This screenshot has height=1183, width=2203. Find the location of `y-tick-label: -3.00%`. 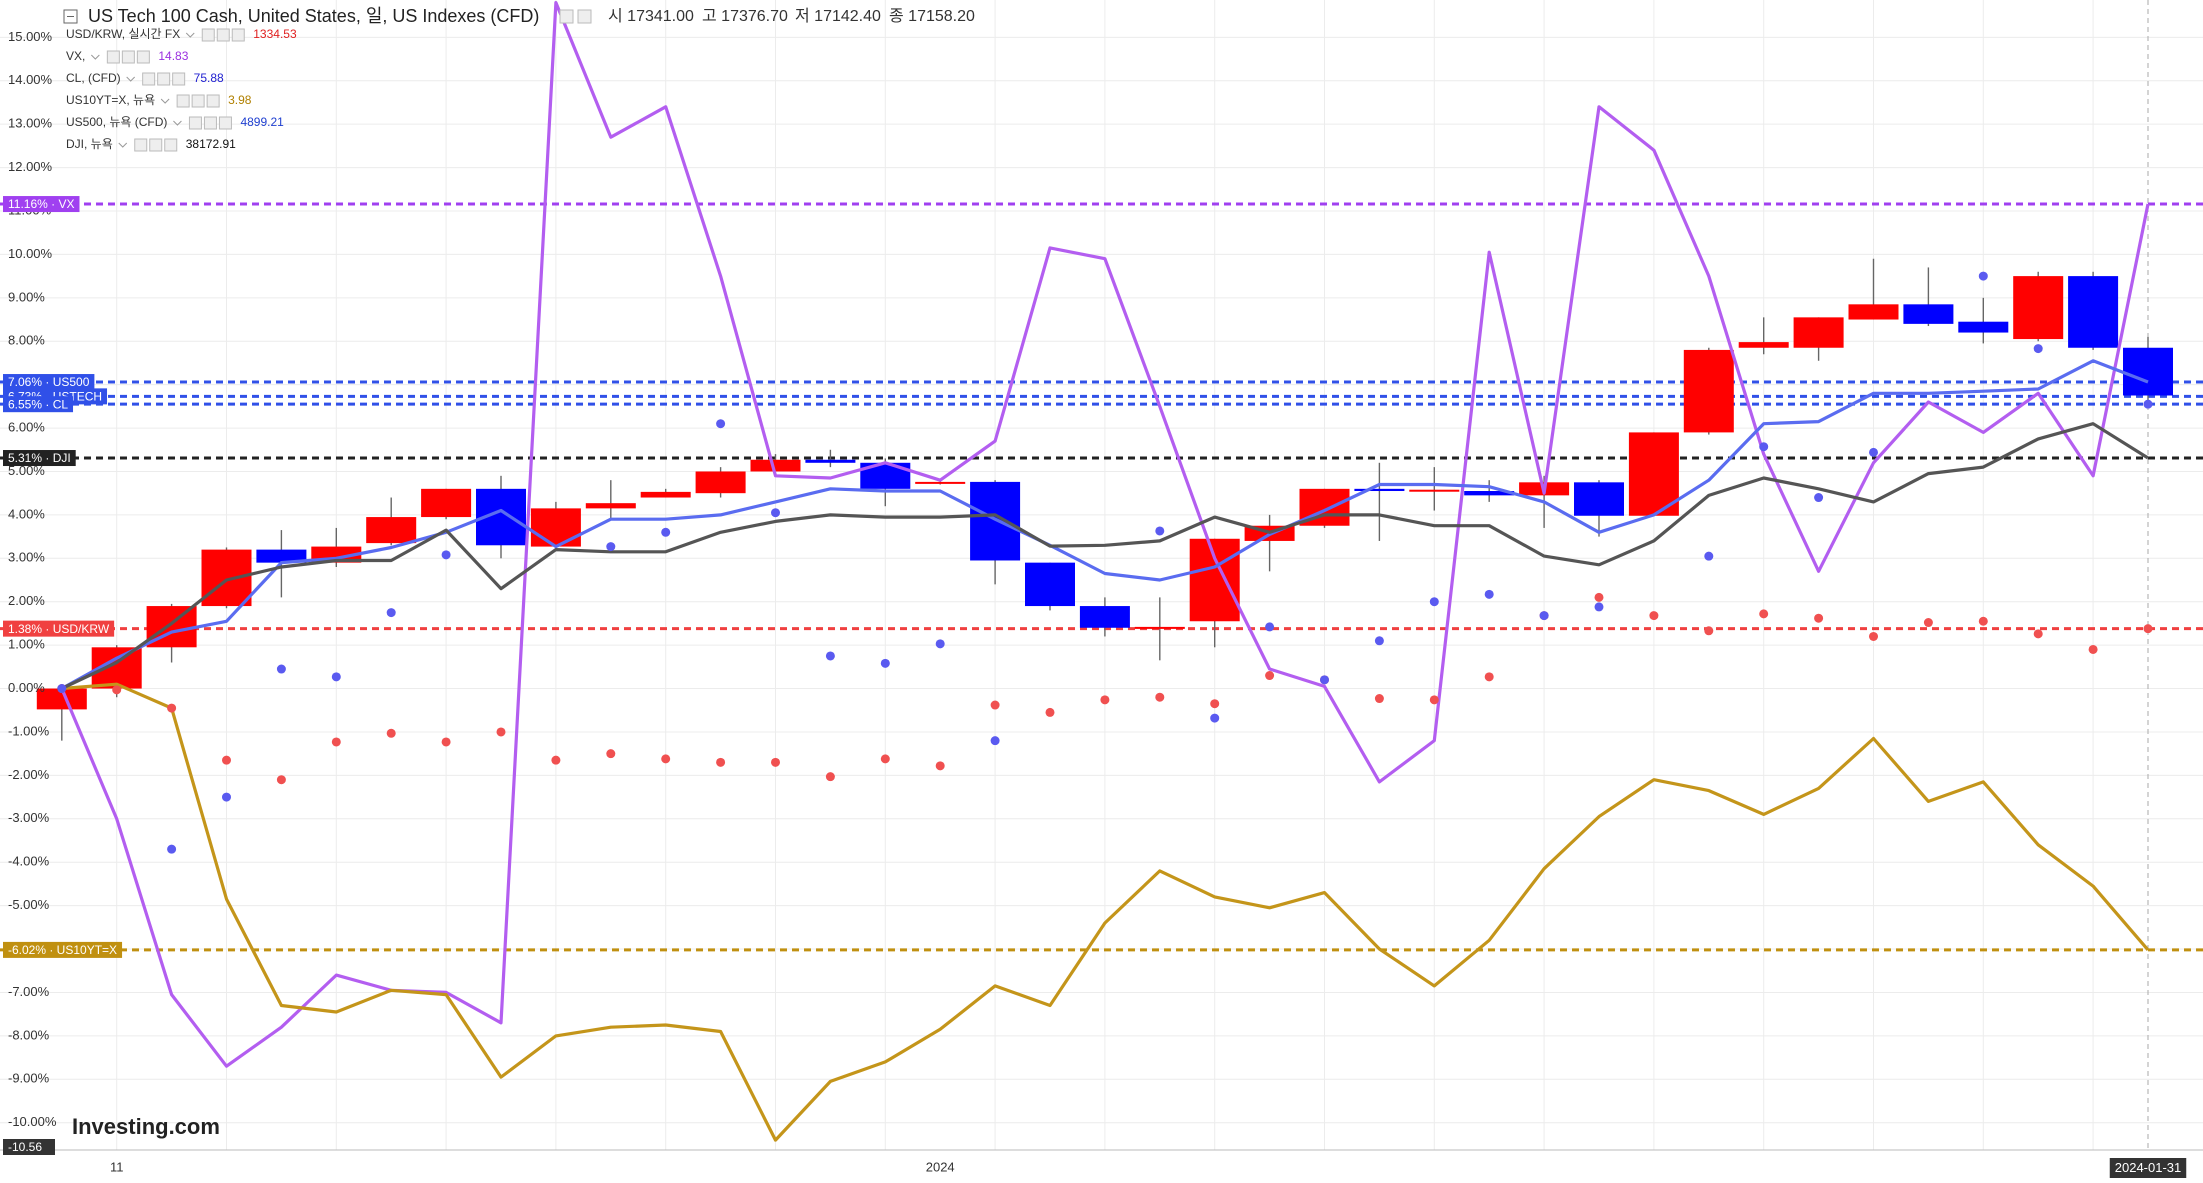

y-tick-label: -3.00% is located at coordinates (29, 817).